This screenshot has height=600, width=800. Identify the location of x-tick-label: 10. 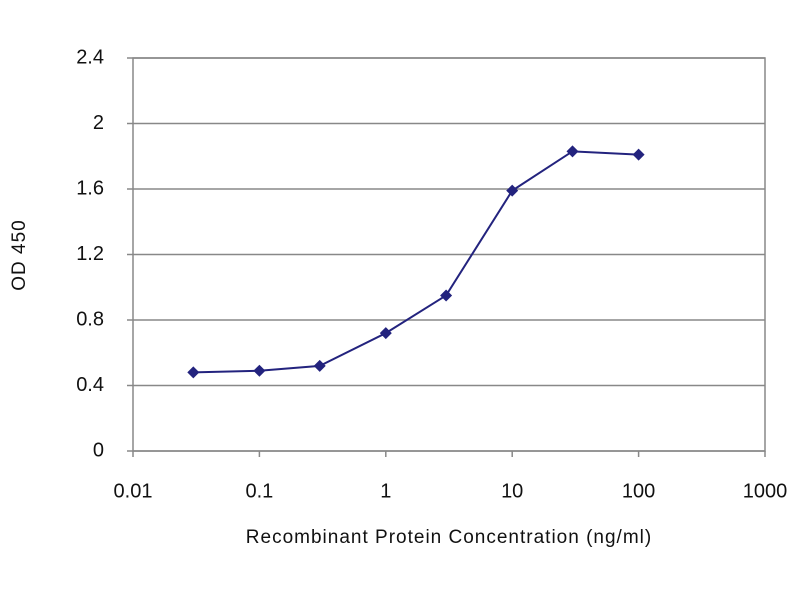
(512, 491).